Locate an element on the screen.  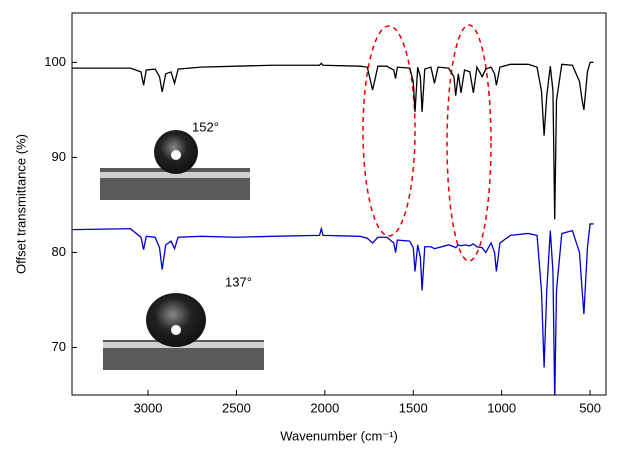
y-tick-label: 70 is located at coordinates (59, 346).